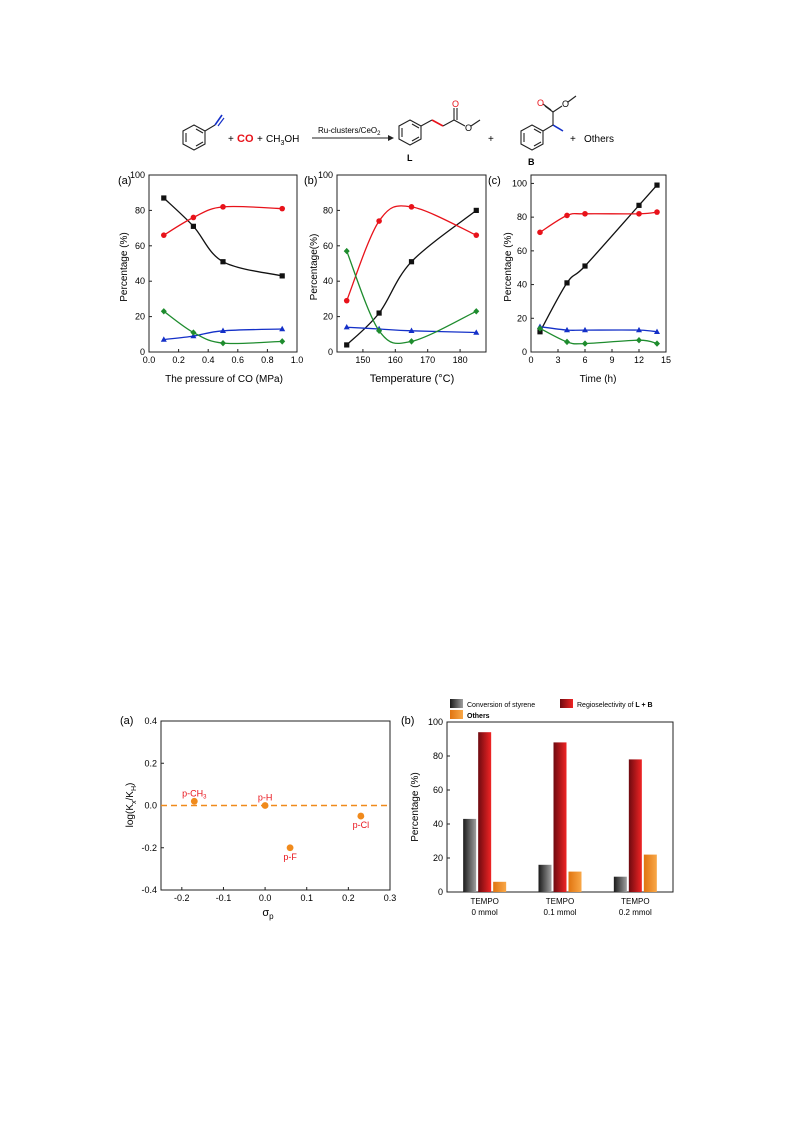 This screenshot has height=1123, width=793. What do you see at coordinates (306, 898) in the screenshot?
I see `x-tick-label: 0.1` at bounding box center [306, 898].